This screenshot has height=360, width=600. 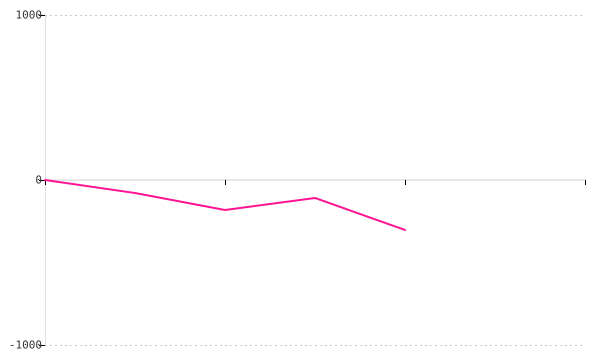 What do you see at coordinates (25, 345) in the screenshot?
I see `y-tick-label: -1000` at bounding box center [25, 345].